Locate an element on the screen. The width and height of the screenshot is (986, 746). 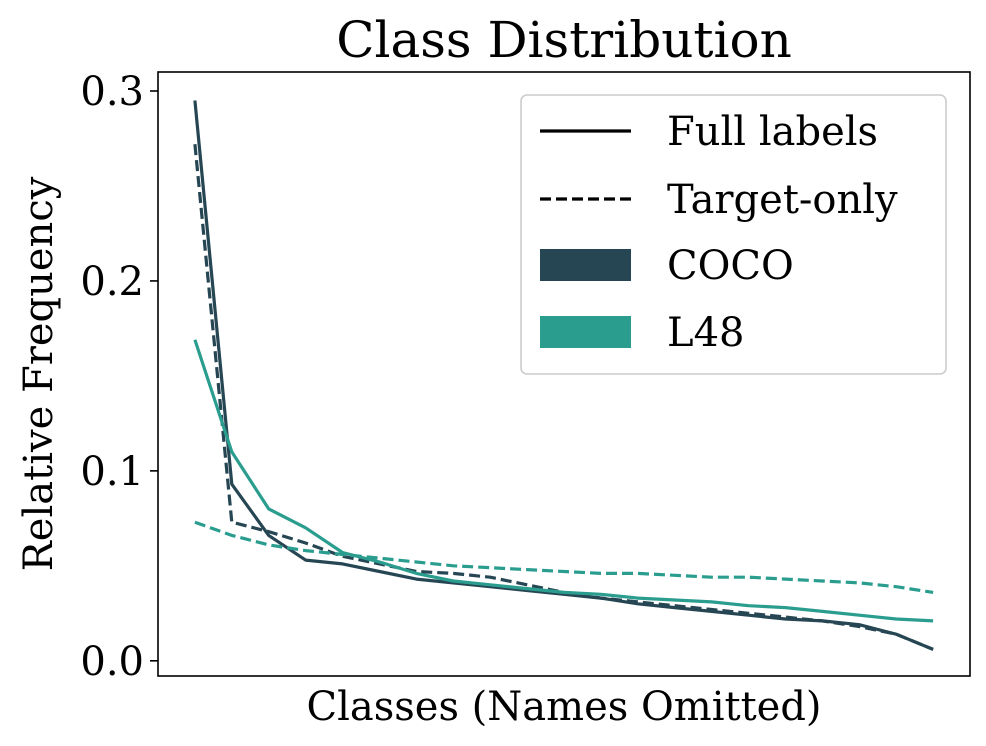
series-line-l48-target-only is located at coordinates (564, 557).